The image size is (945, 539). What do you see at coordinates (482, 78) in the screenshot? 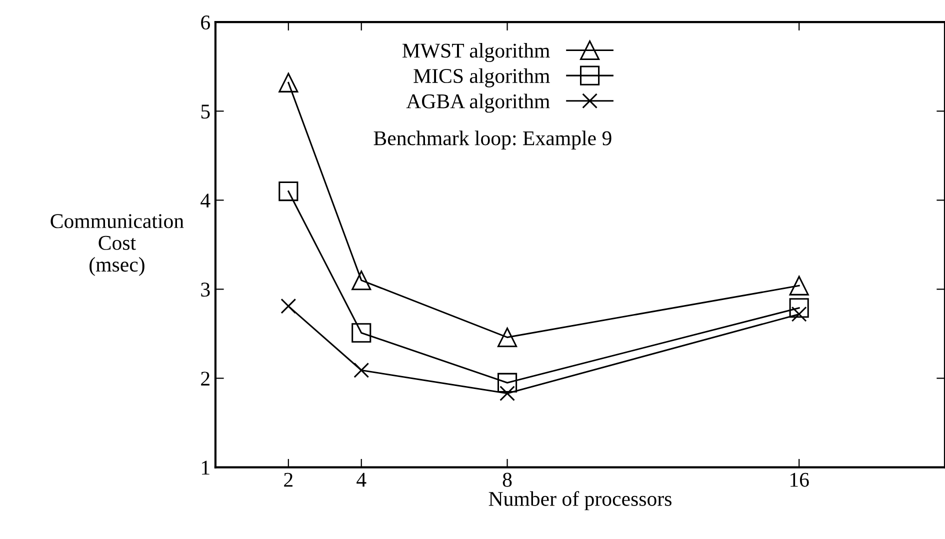
I see `legend-label: MICS algorithm` at bounding box center [482, 78].